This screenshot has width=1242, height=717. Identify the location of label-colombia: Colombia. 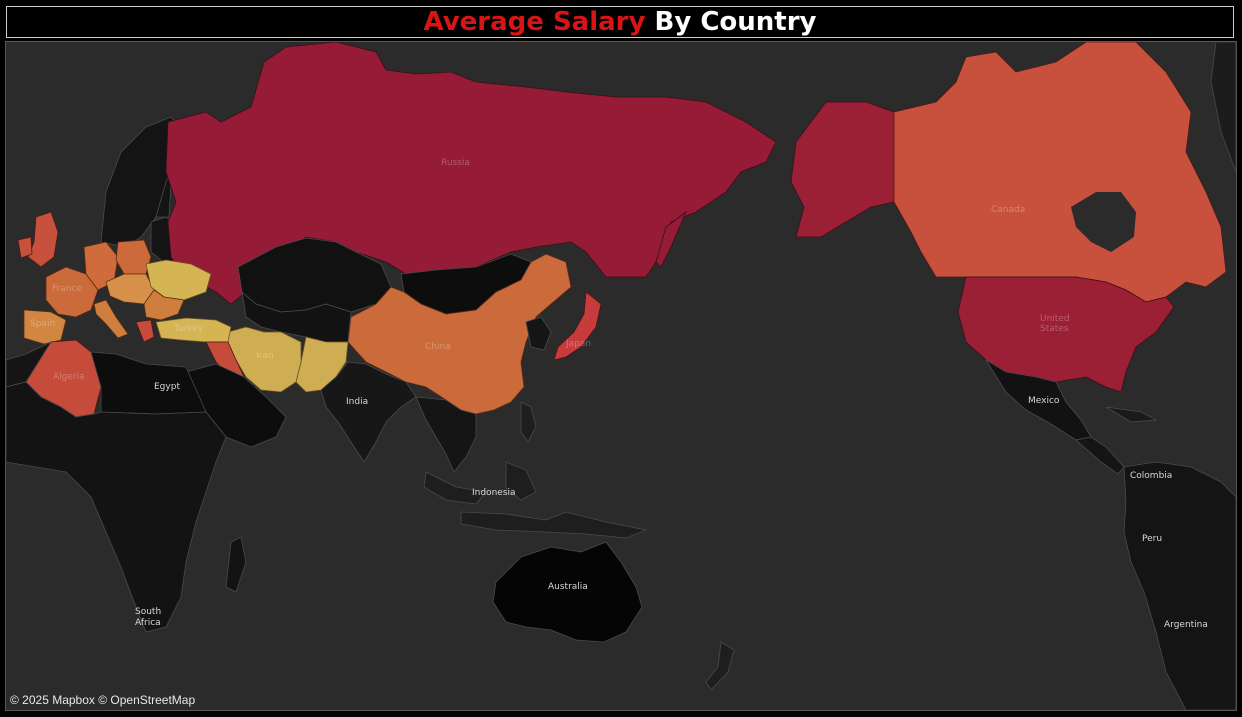
(1151, 476).